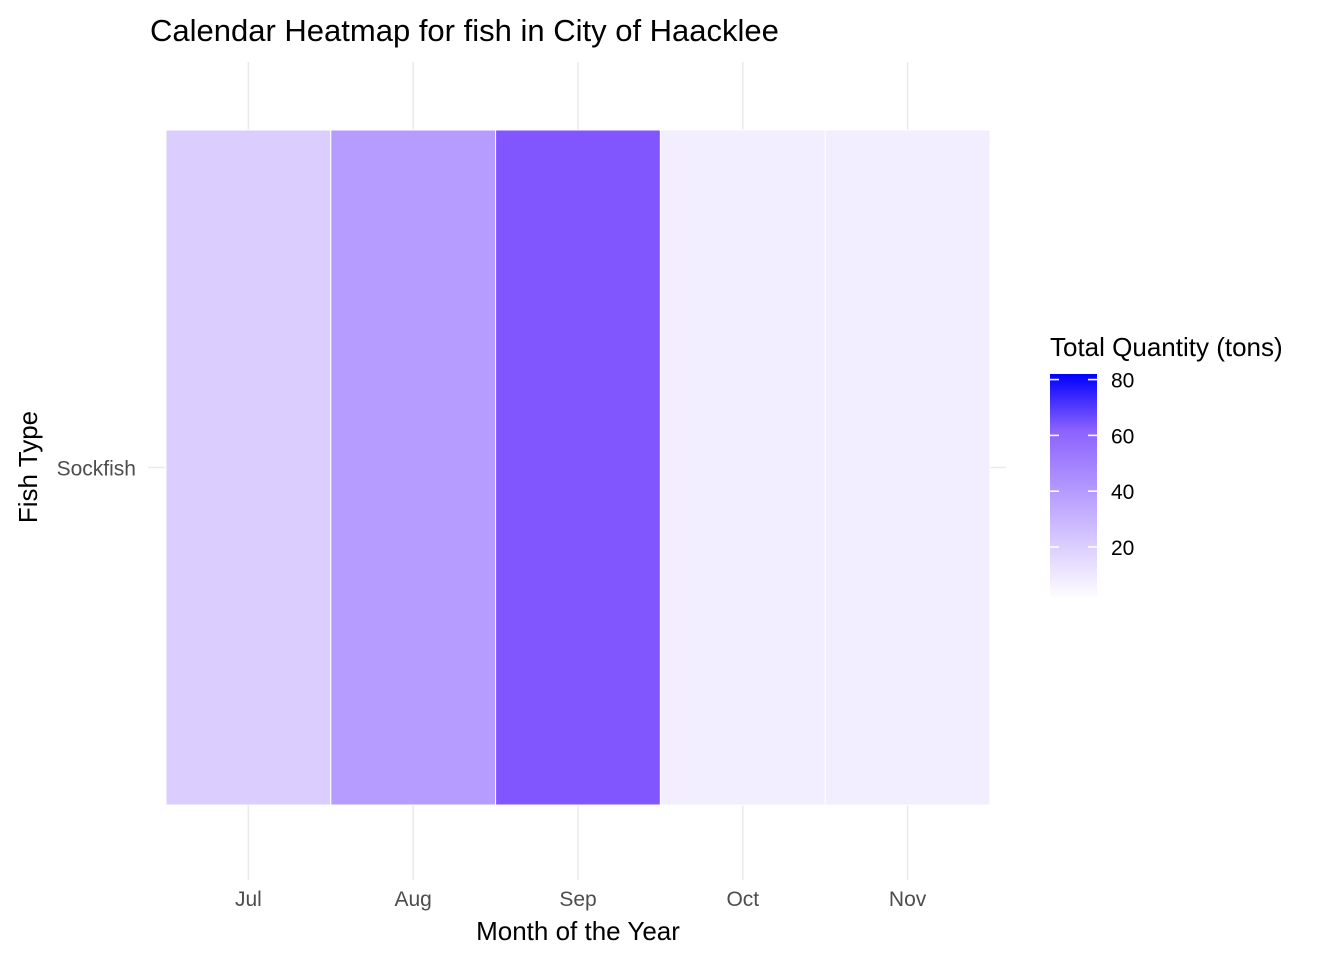  Describe the element at coordinates (413, 467) in the screenshot. I see `heatmap-tile-sockfish-aug` at that location.